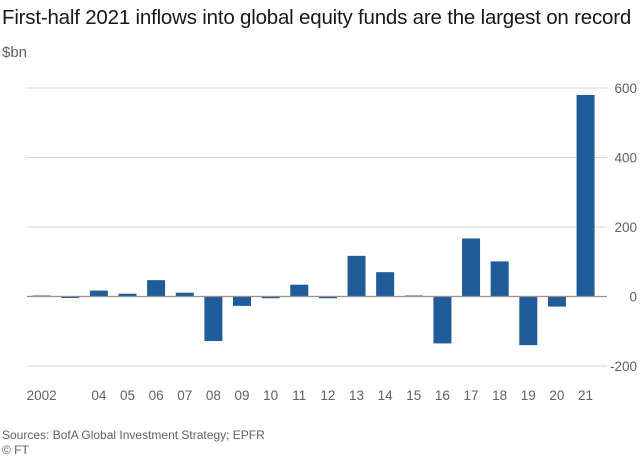 Image resolution: width=640 pixels, height=458 pixels. Describe the element at coordinates (623, 366) in the screenshot. I see `y-tick-label: -200` at that location.